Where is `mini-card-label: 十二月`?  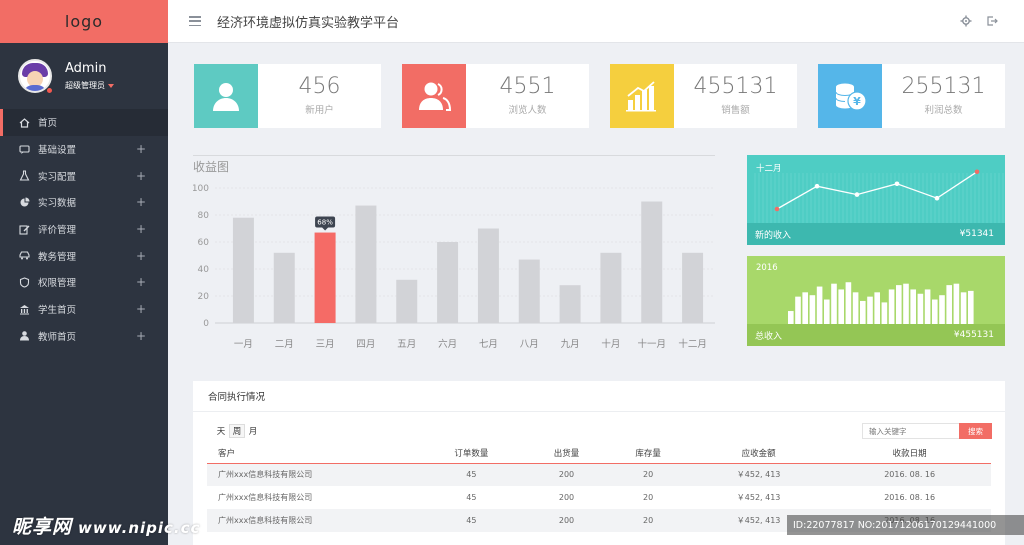 mini-card-label: 十二月 is located at coordinates (769, 169).